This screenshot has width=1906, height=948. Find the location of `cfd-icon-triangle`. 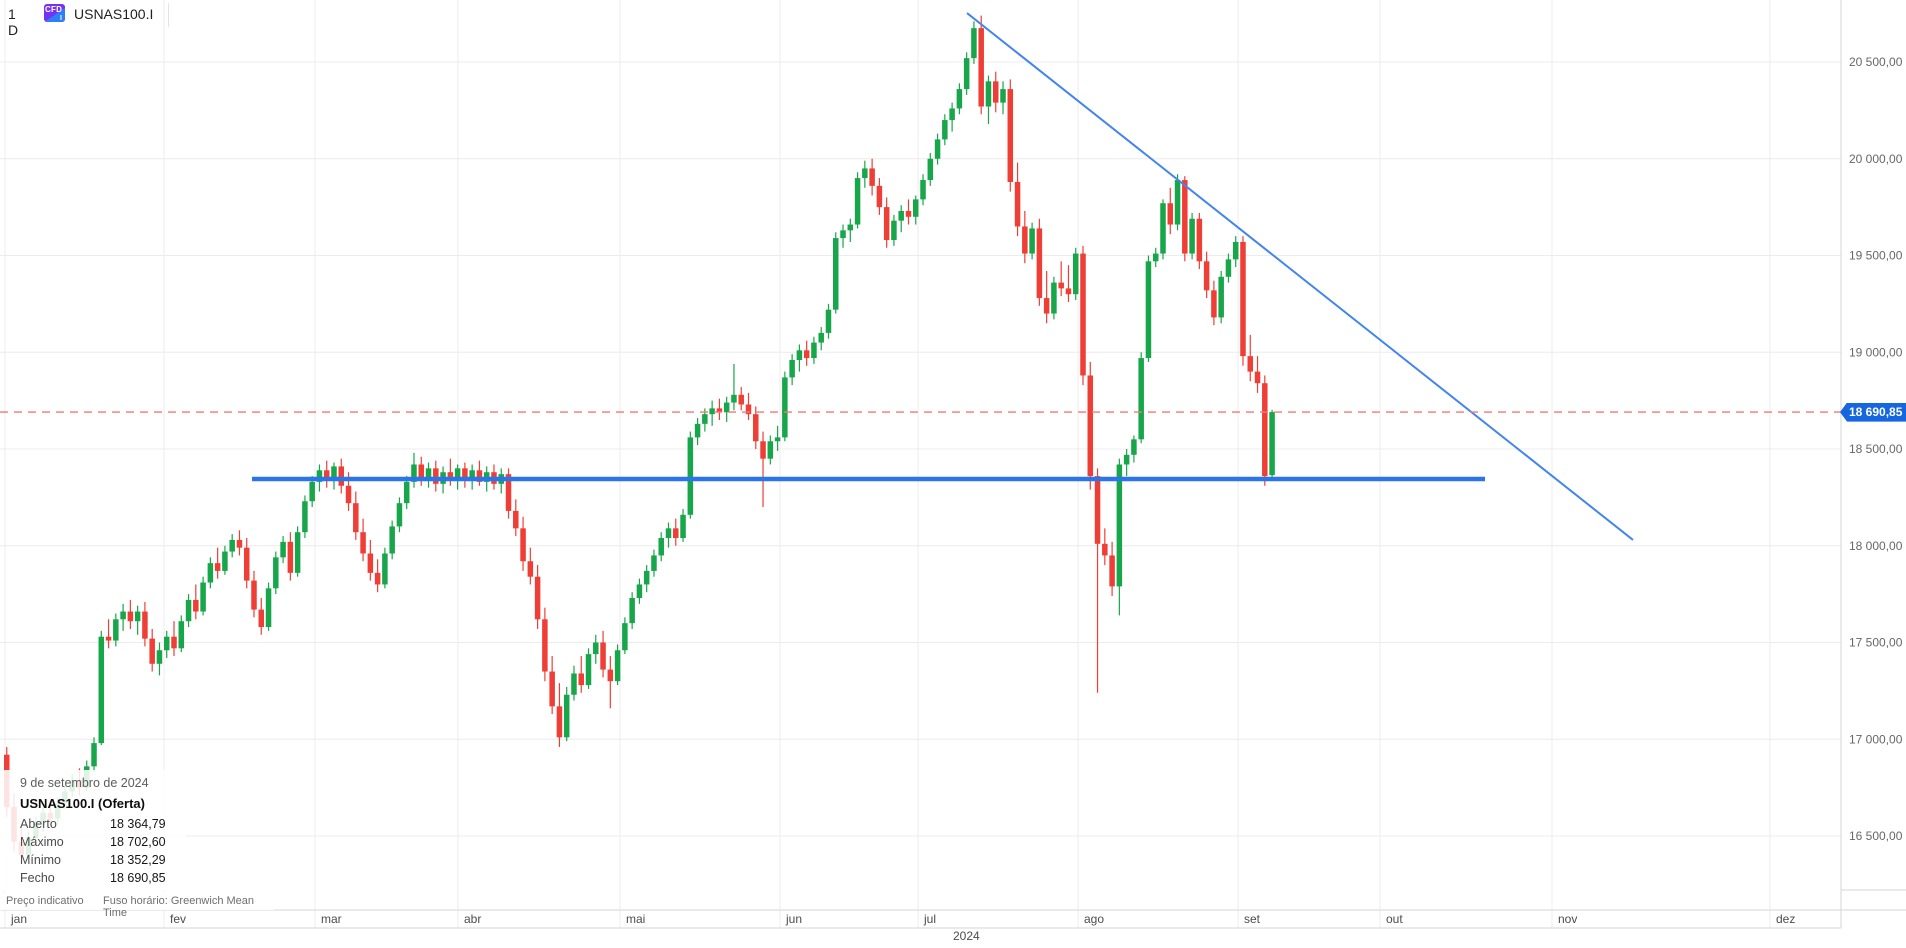

cfd-icon-triangle is located at coordinates (54, 15).